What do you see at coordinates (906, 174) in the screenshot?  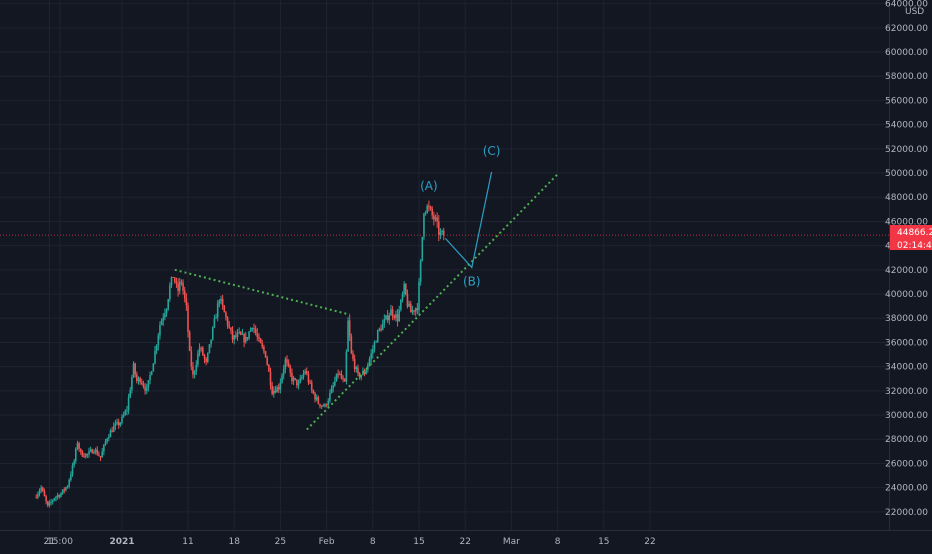 I see `price-tick-label: 50000.00` at bounding box center [906, 174].